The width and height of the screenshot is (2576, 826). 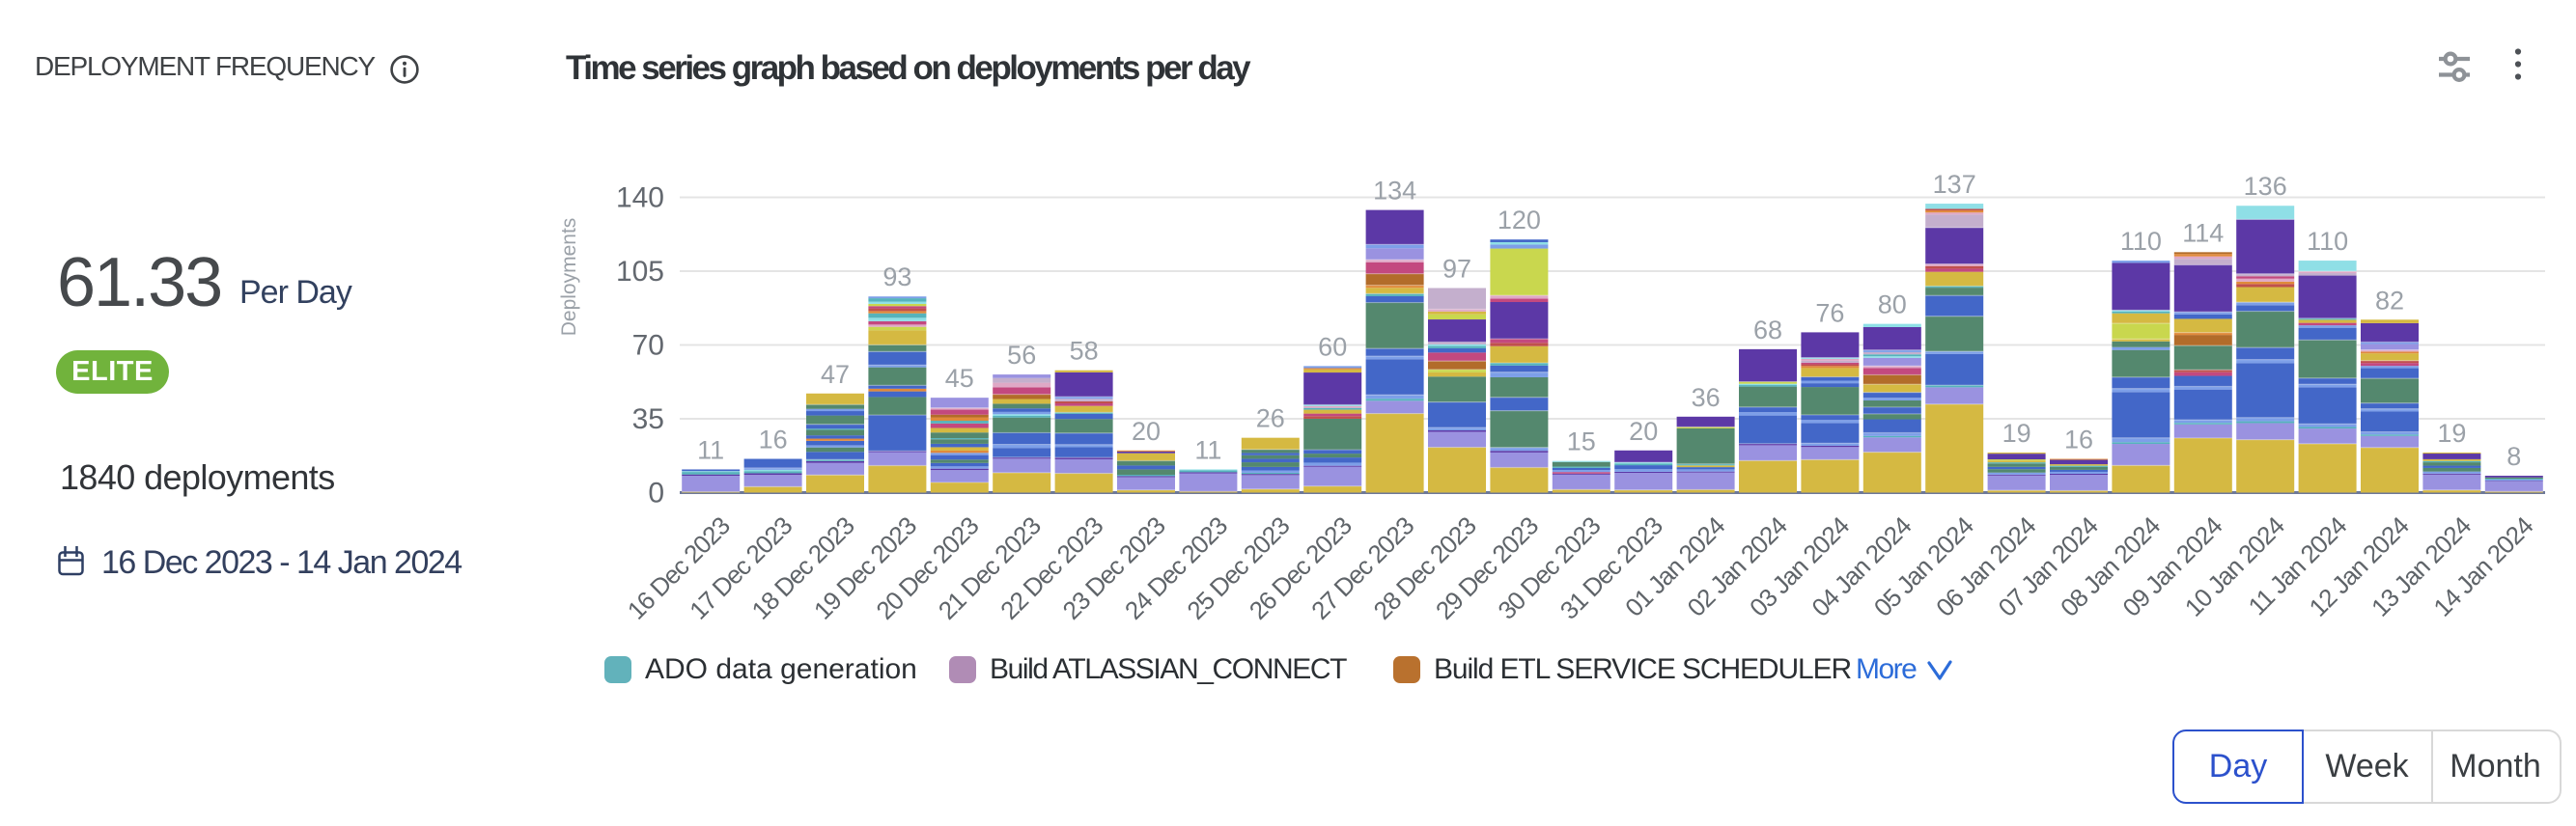 I want to click on svg-text: 8, so click(x=2514, y=456).